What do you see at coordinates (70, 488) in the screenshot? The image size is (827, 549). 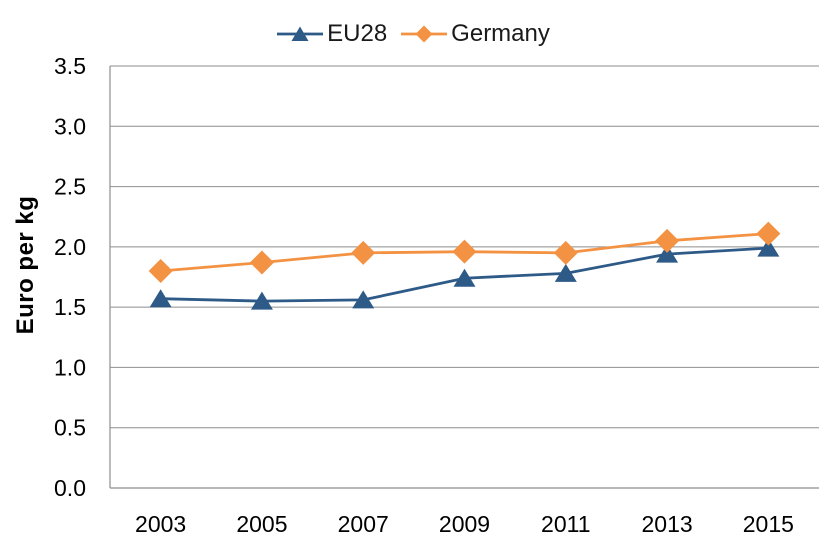 I see `y-tick-label: 0.0` at bounding box center [70, 488].